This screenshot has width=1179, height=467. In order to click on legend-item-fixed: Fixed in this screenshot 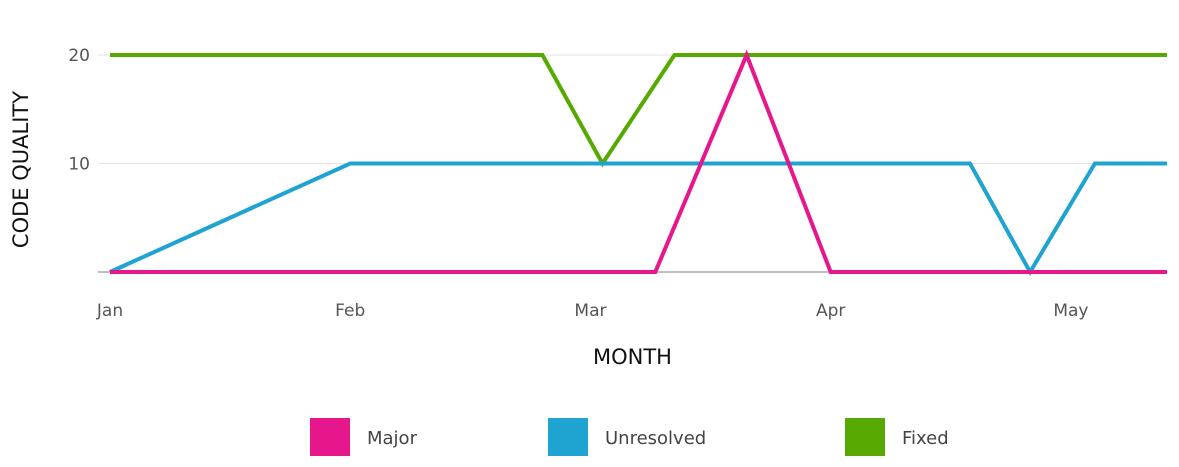, I will do `click(897, 437)`.